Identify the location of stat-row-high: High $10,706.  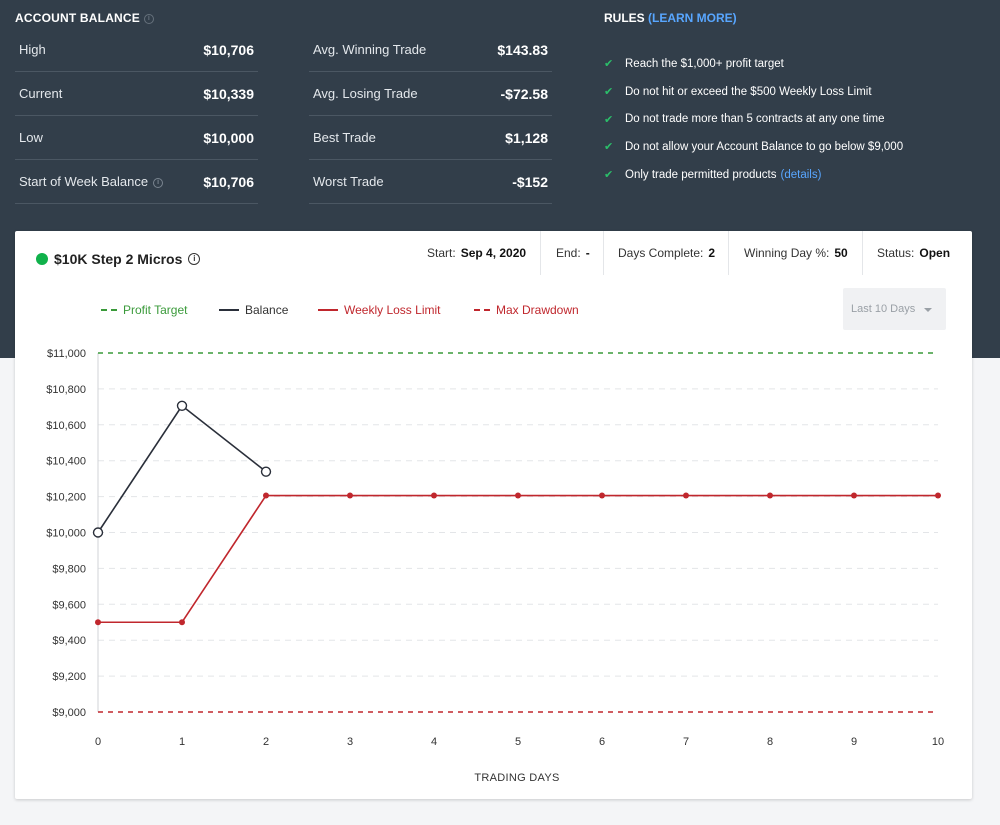
(136, 50).